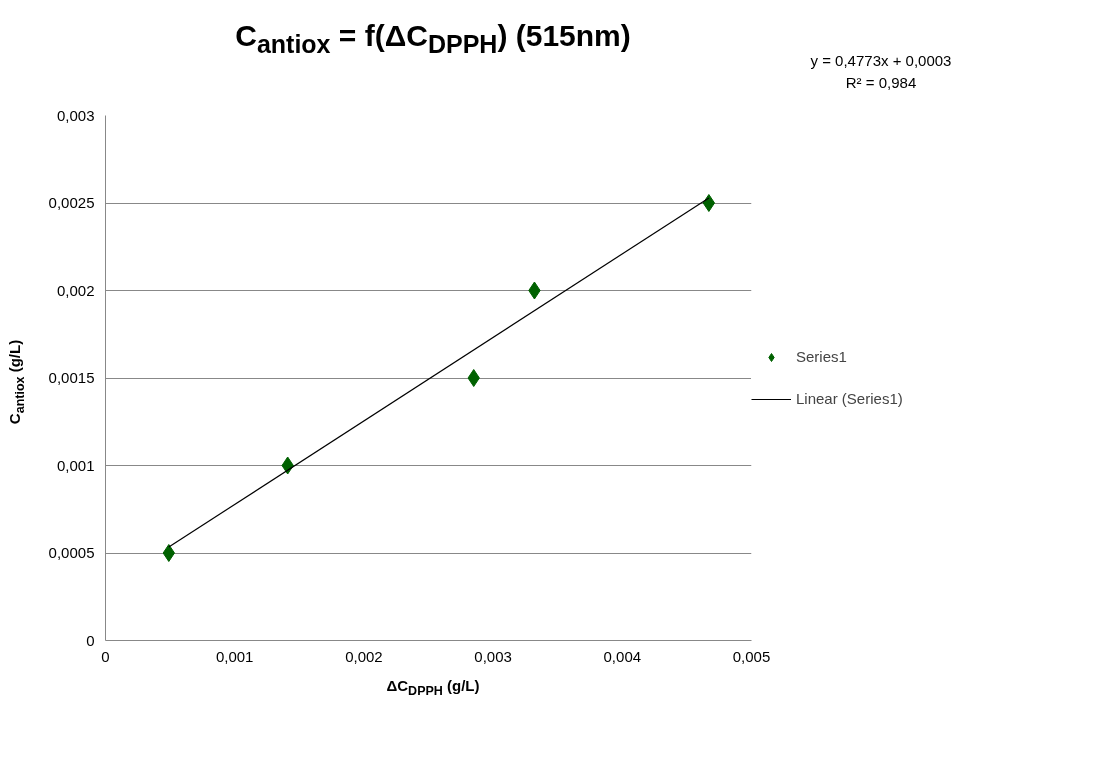  I want to click on y-tick-label: 0,0005, so click(71, 552).